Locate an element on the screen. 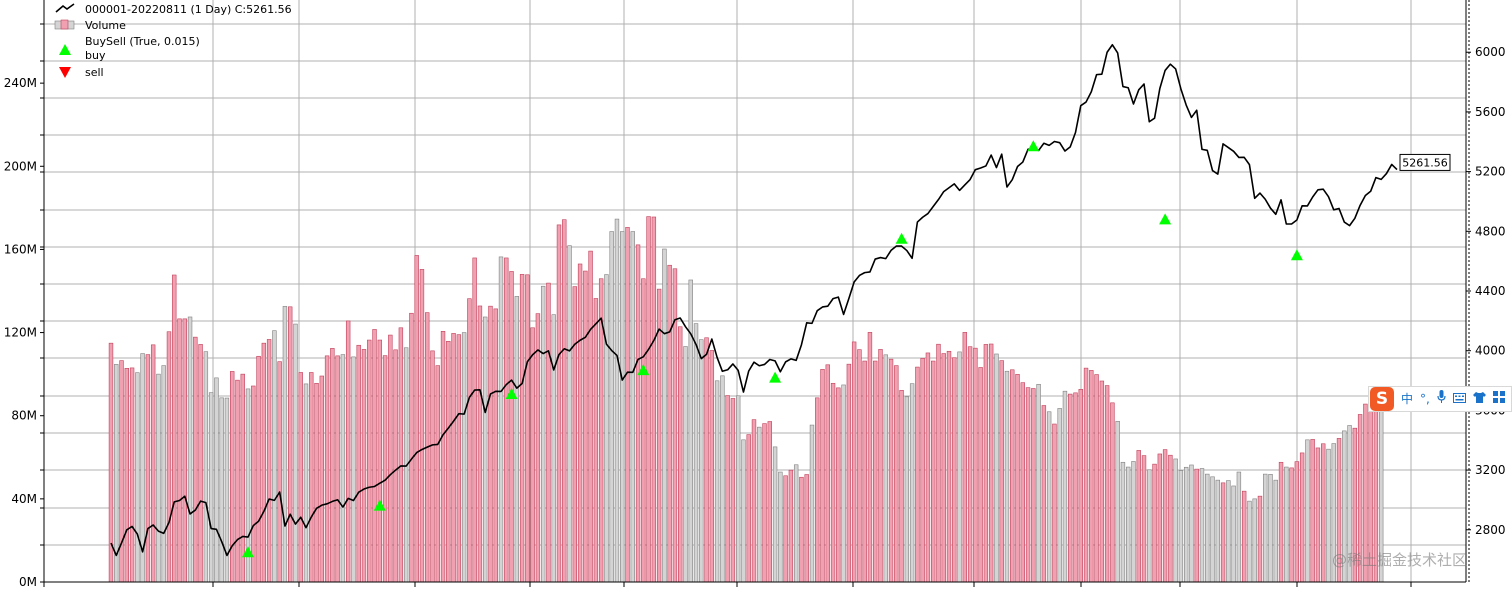  shirt-icon is located at coordinates (1479, 399).